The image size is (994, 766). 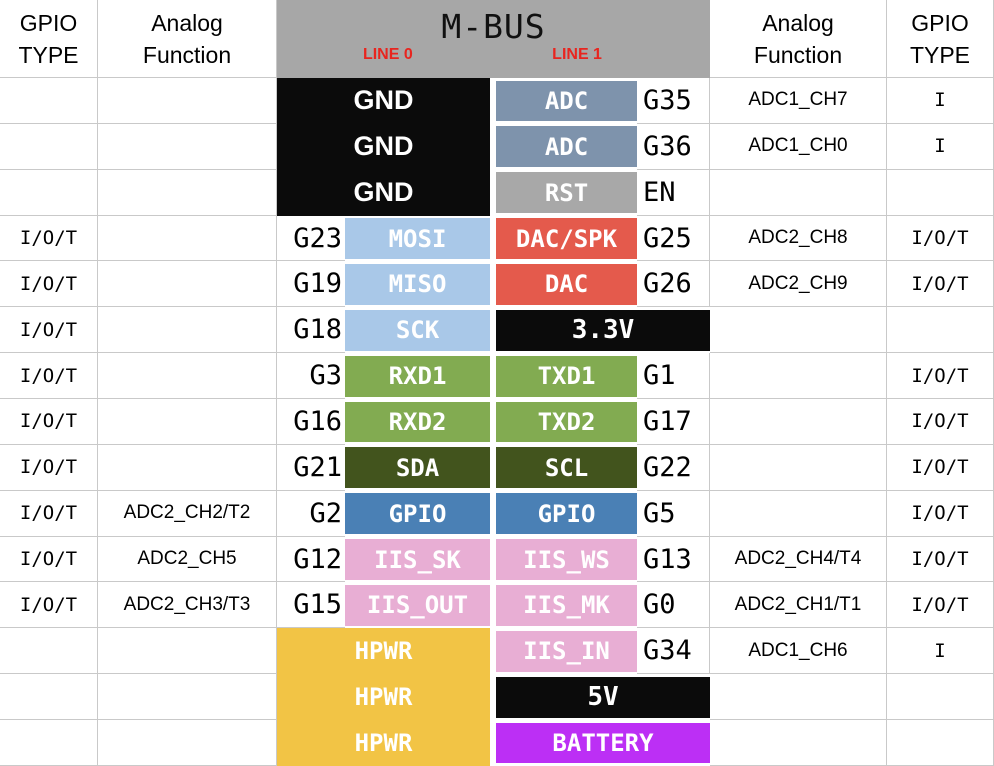 I want to click on table-row: GND RST EN, so click(x=497, y=192).